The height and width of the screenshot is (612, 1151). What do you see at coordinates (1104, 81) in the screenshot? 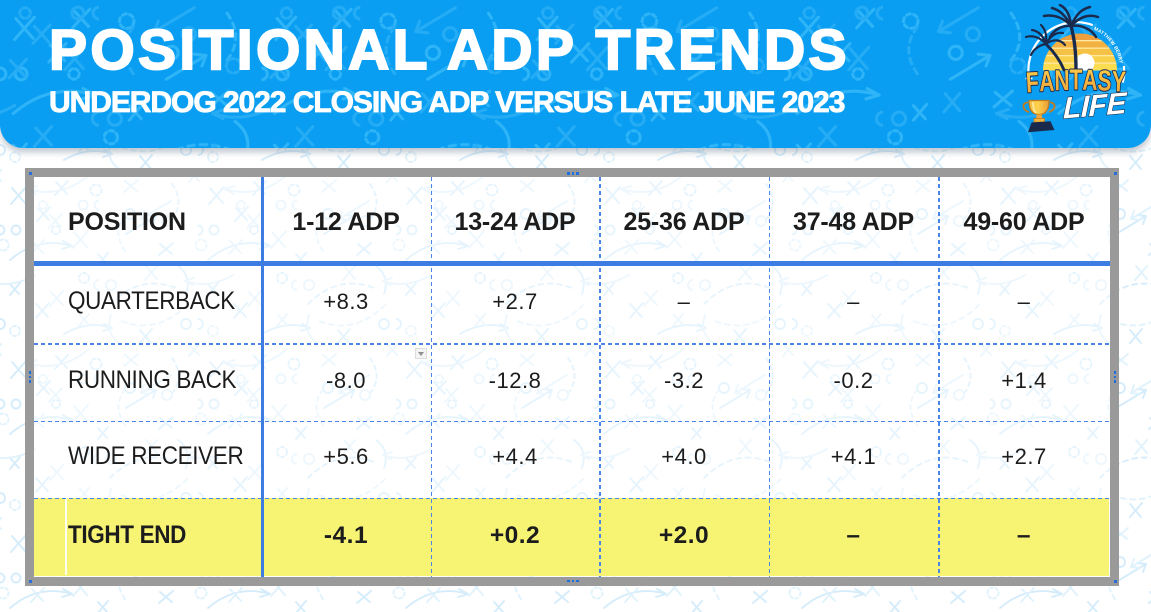
I see `svg-text: S` at bounding box center [1104, 81].